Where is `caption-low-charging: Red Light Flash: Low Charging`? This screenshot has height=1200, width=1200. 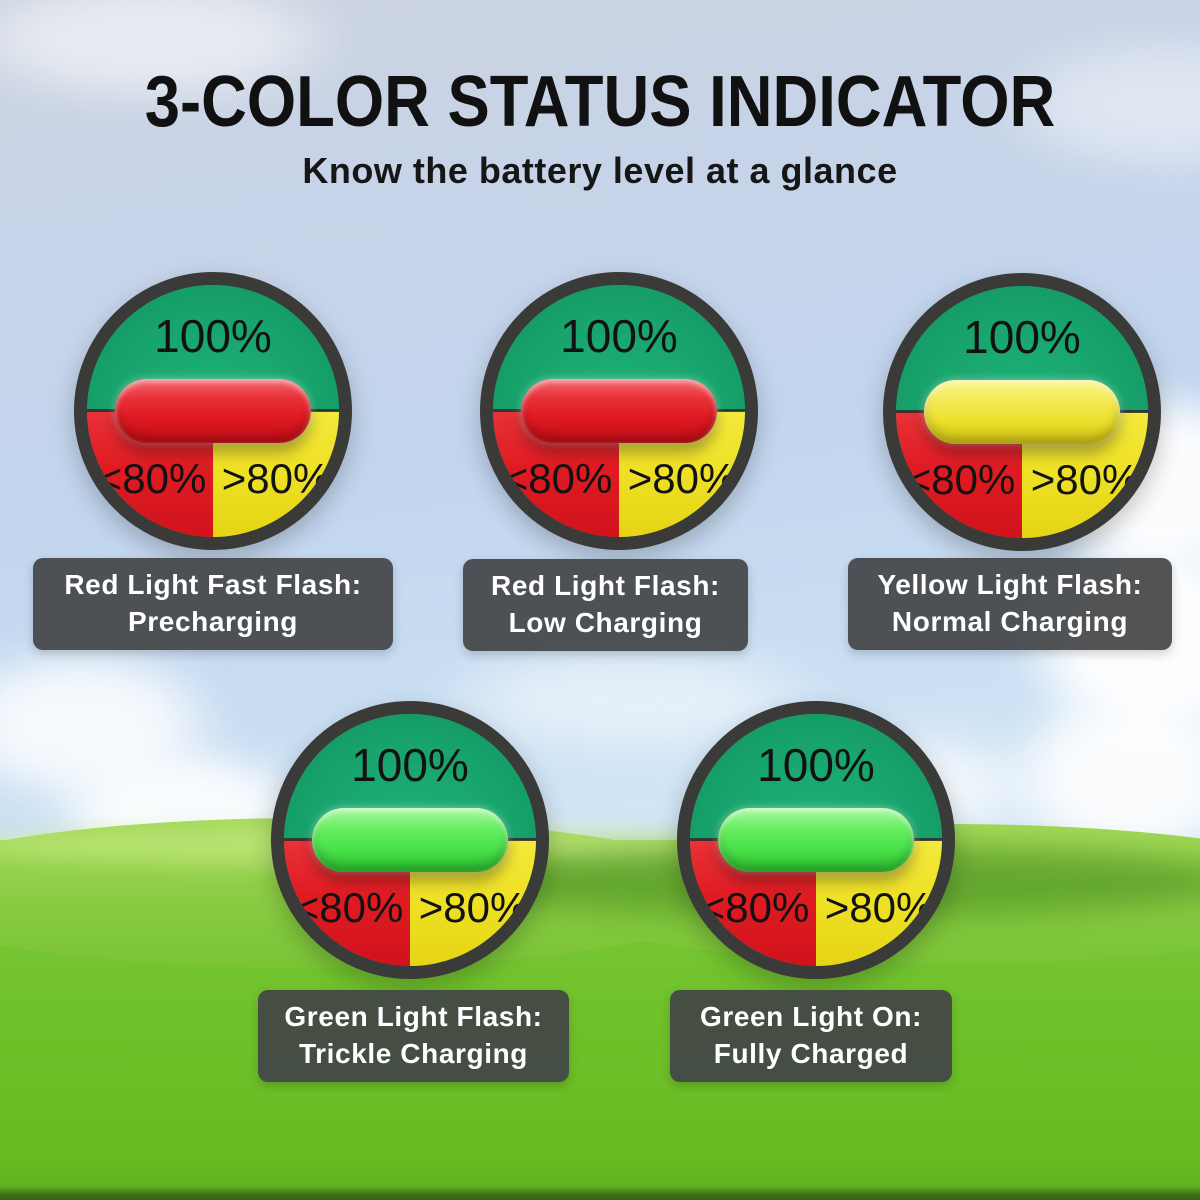
caption-low-charging: Red Light Flash: Low Charging is located at coordinates (605, 605).